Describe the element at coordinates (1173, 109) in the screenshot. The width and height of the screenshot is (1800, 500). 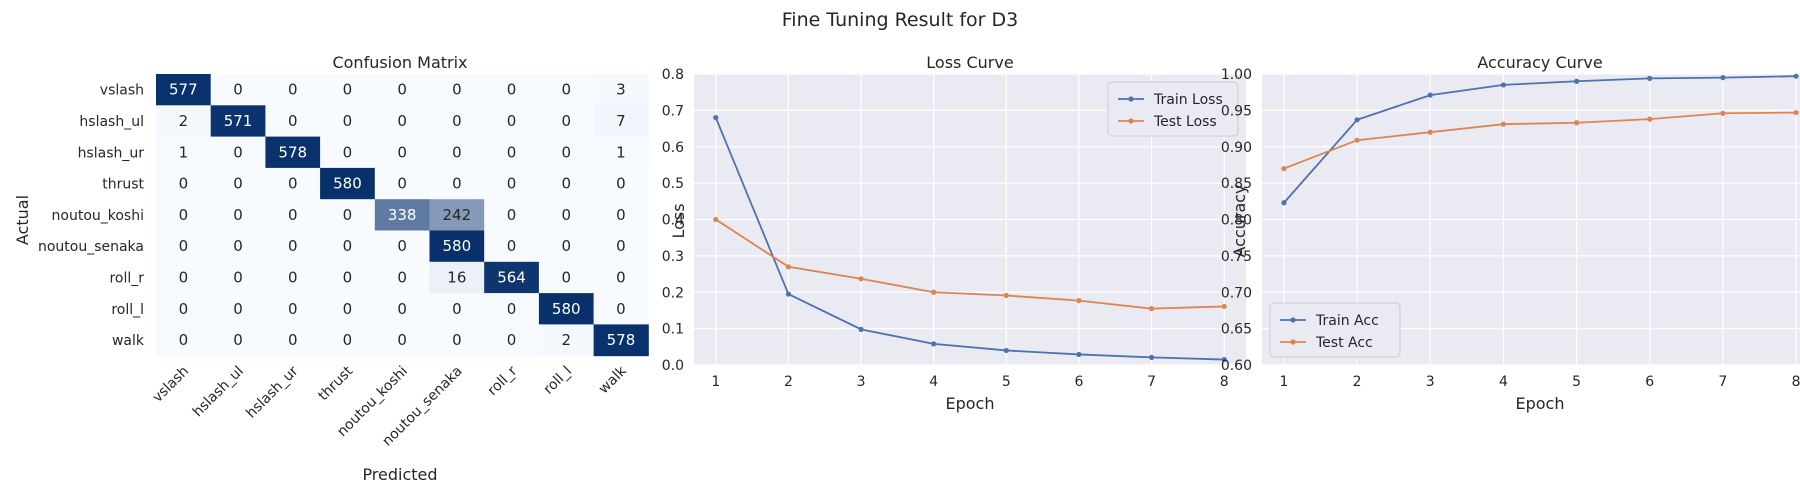
I see `loss-legend` at that location.